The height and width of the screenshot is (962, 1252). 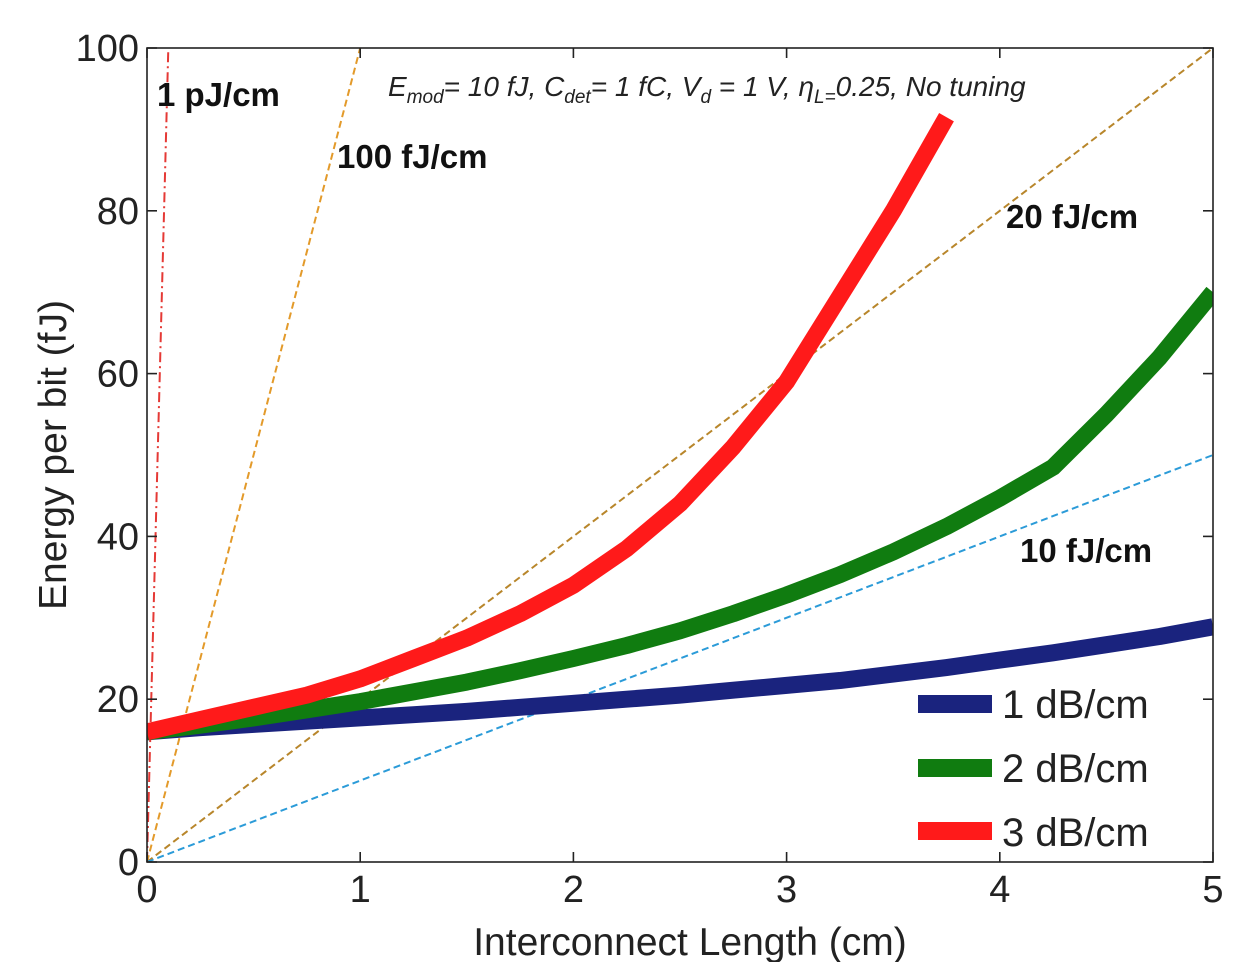 I want to click on legend-label-1db: 1 dB/cm, so click(x=1075, y=705).